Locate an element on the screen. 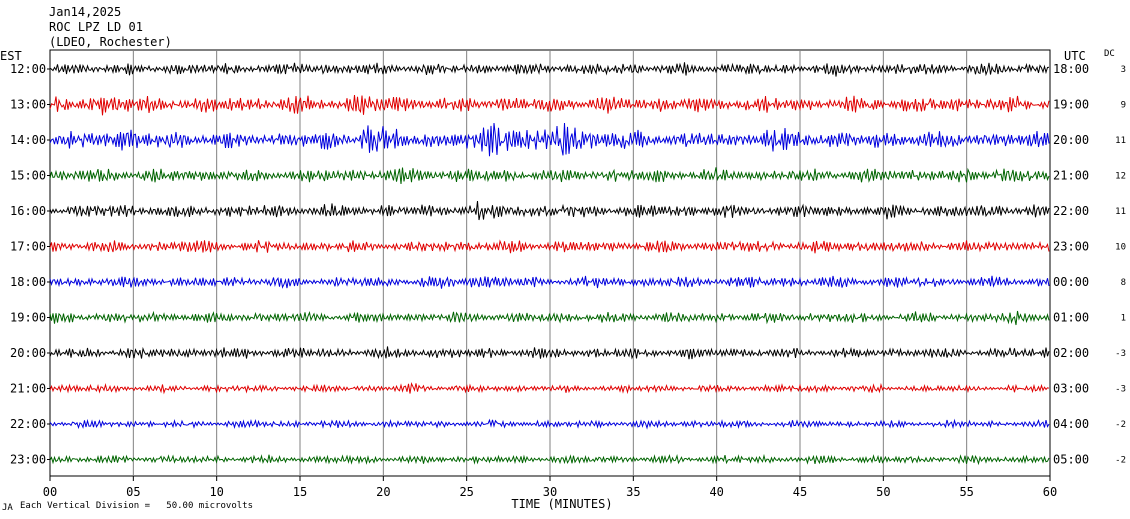 This screenshot has width=1130, height=519. right-timezone-label: UTC is located at coordinates (1075, 56).